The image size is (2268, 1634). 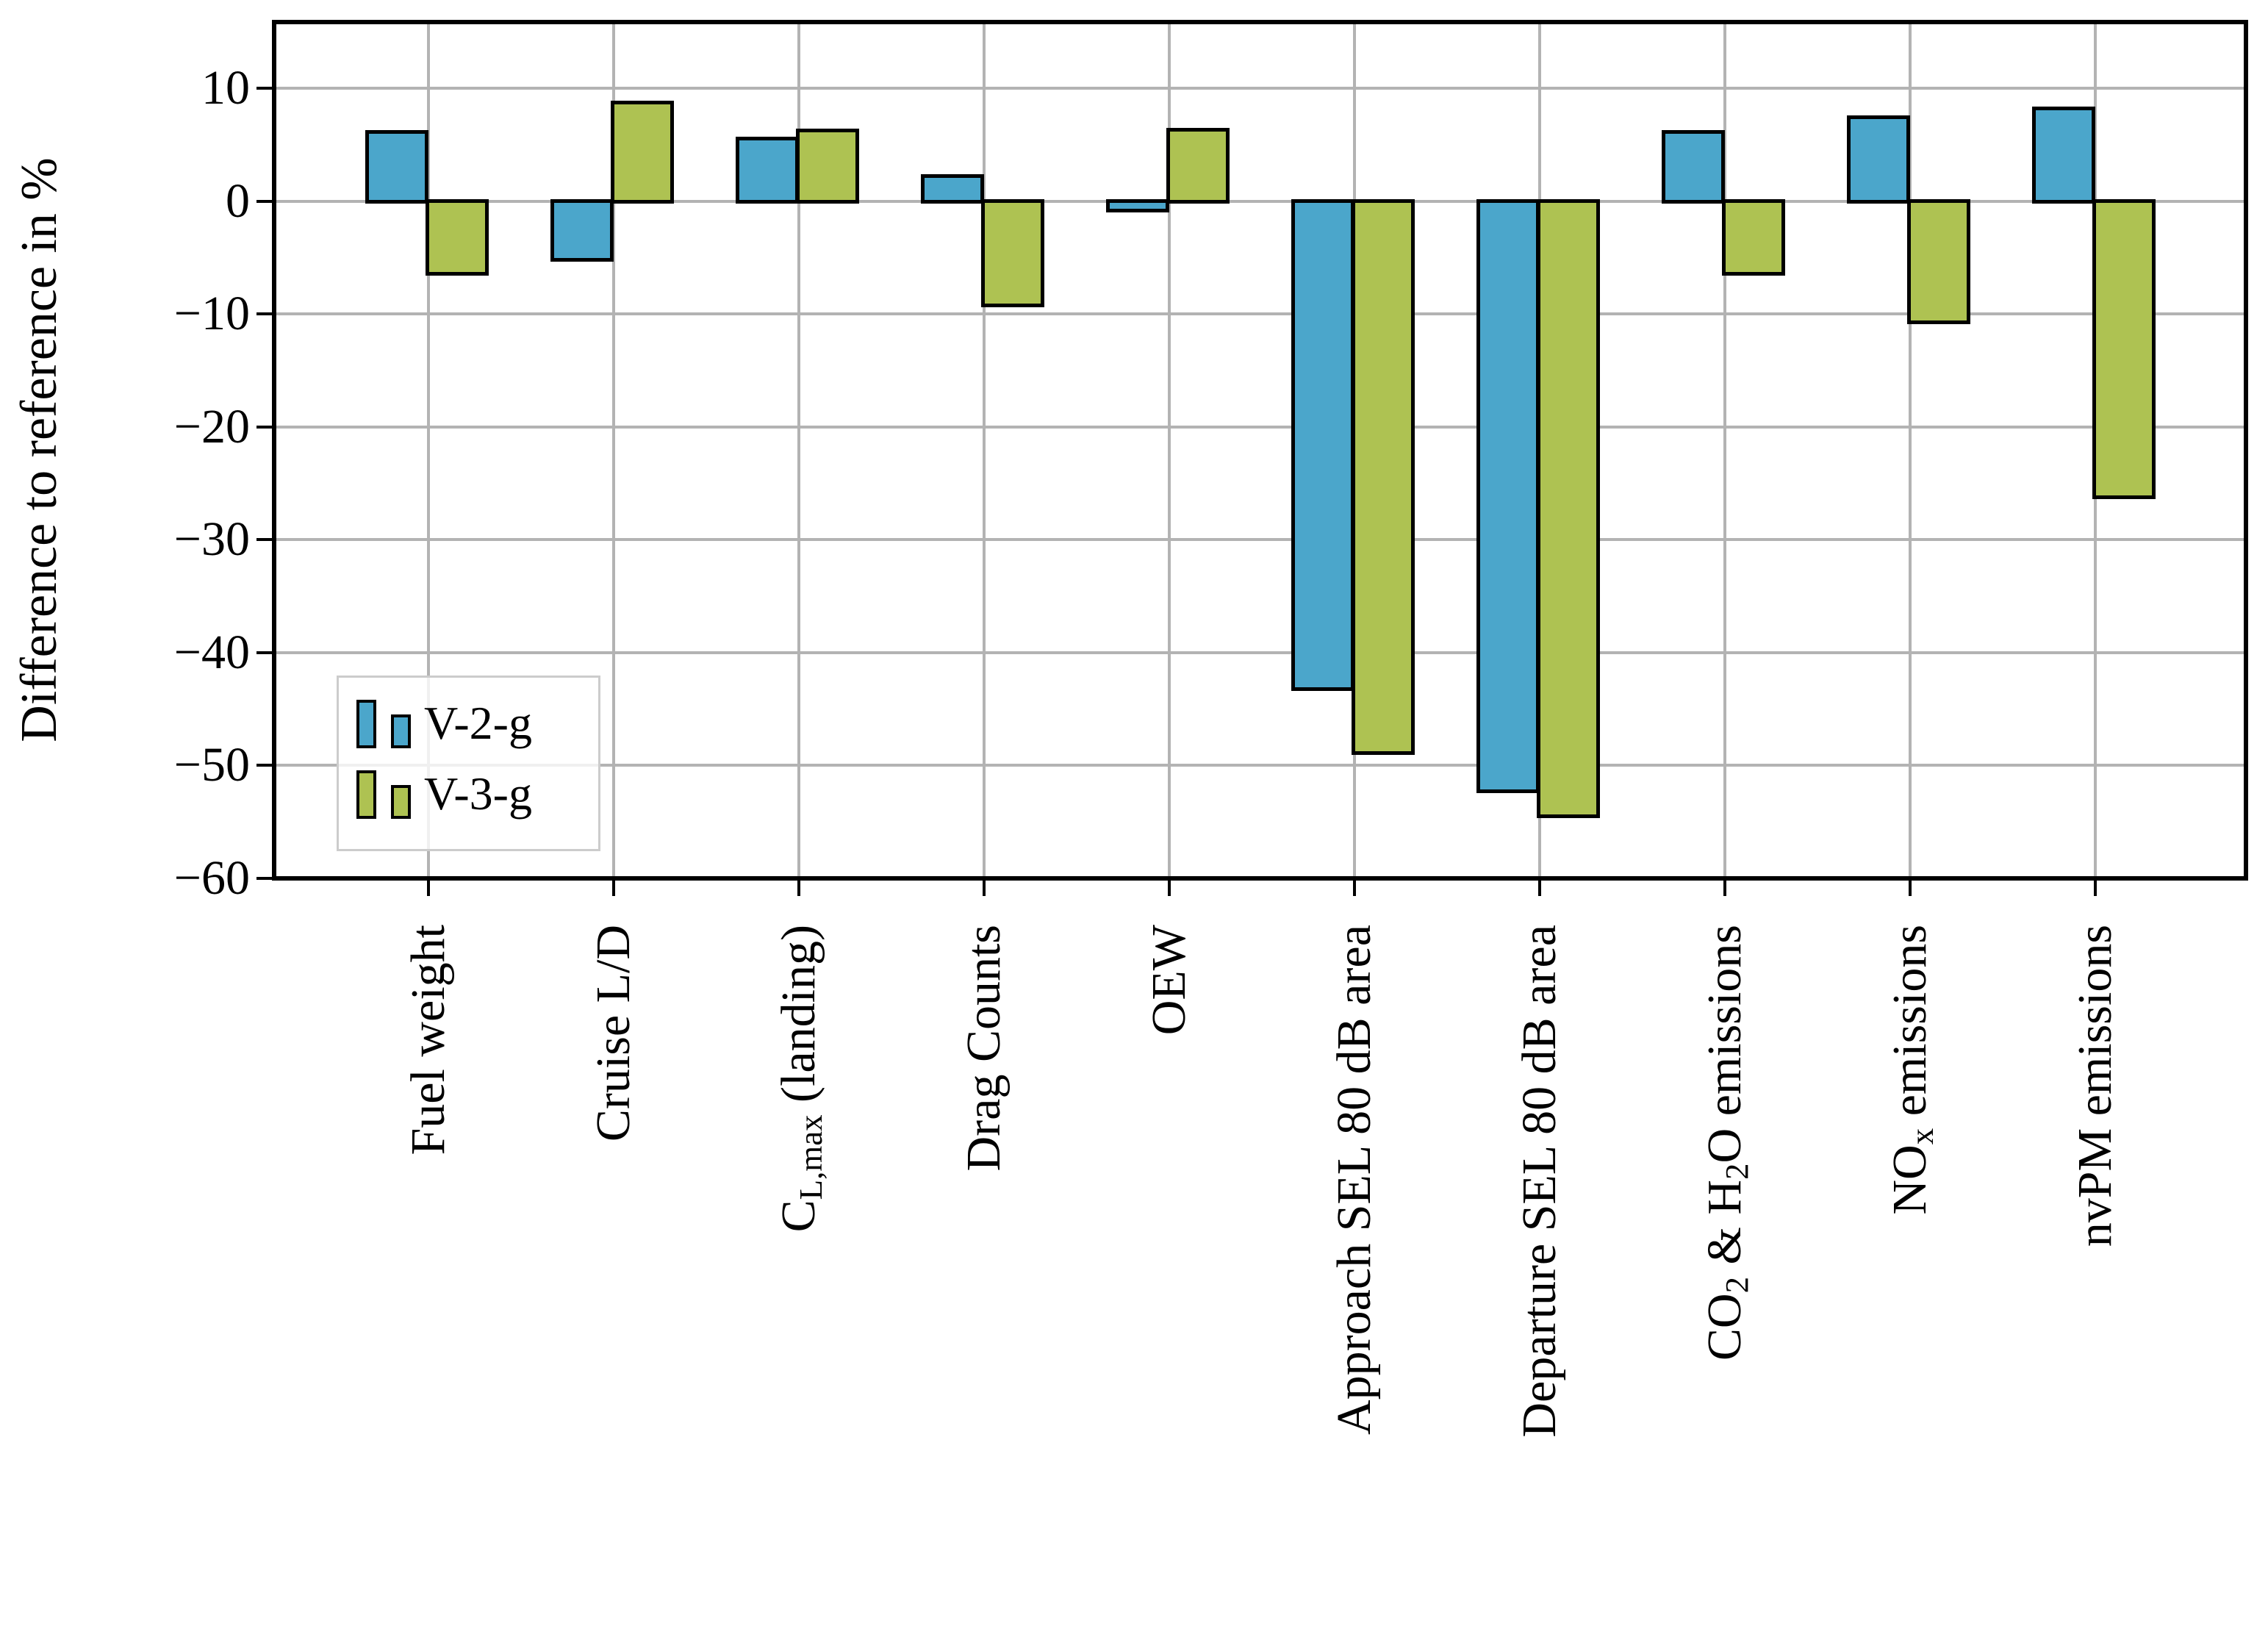 I want to click on label-subscript: L,max, so click(x=810, y=1157).